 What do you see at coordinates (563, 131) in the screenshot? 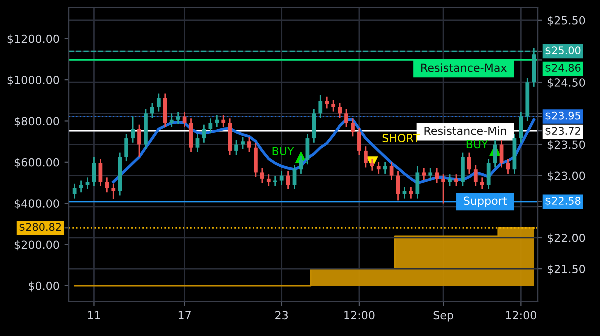
I see `y2-tick-label: $23.72` at bounding box center [563, 131].